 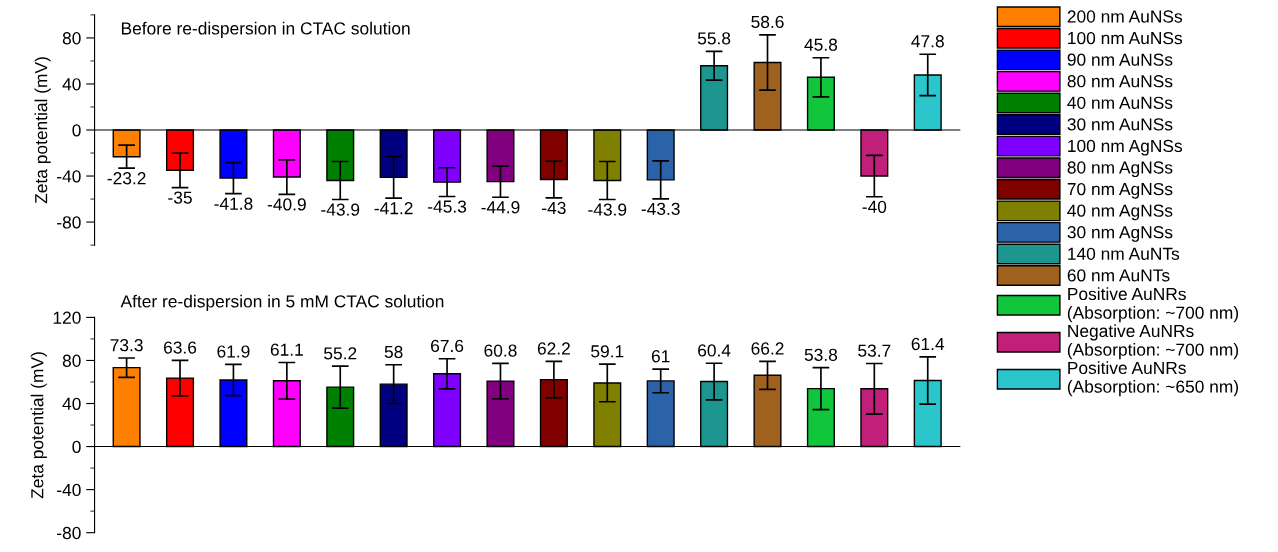 What do you see at coordinates (180, 347) in the screenshot?
I see `data-label: 63.6` at bounding box center [180, 347].